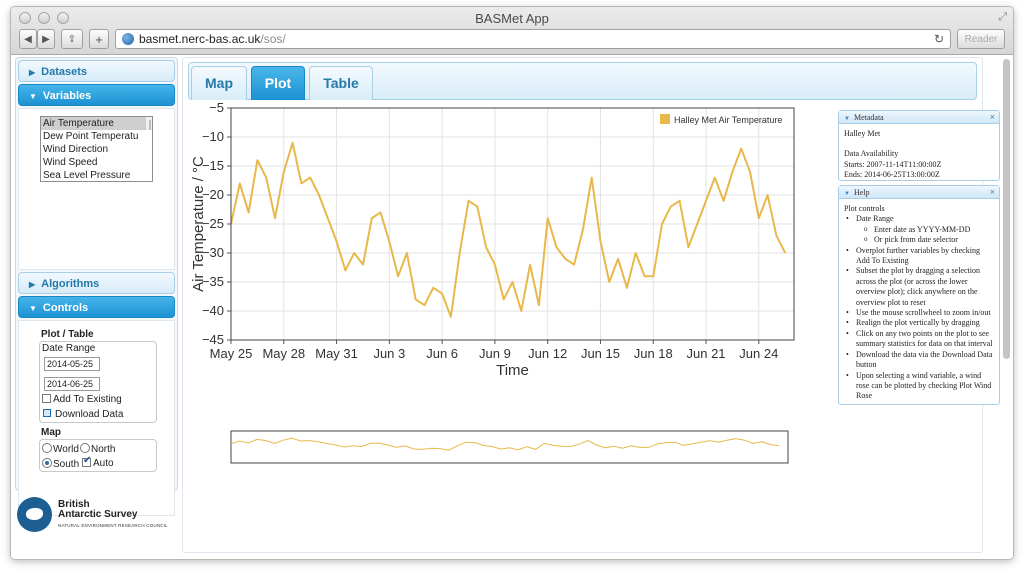 The width and height of the screenshot is (1024, 574). I want to click on variable-option: Sea Level Pressure, so click(87, 175).